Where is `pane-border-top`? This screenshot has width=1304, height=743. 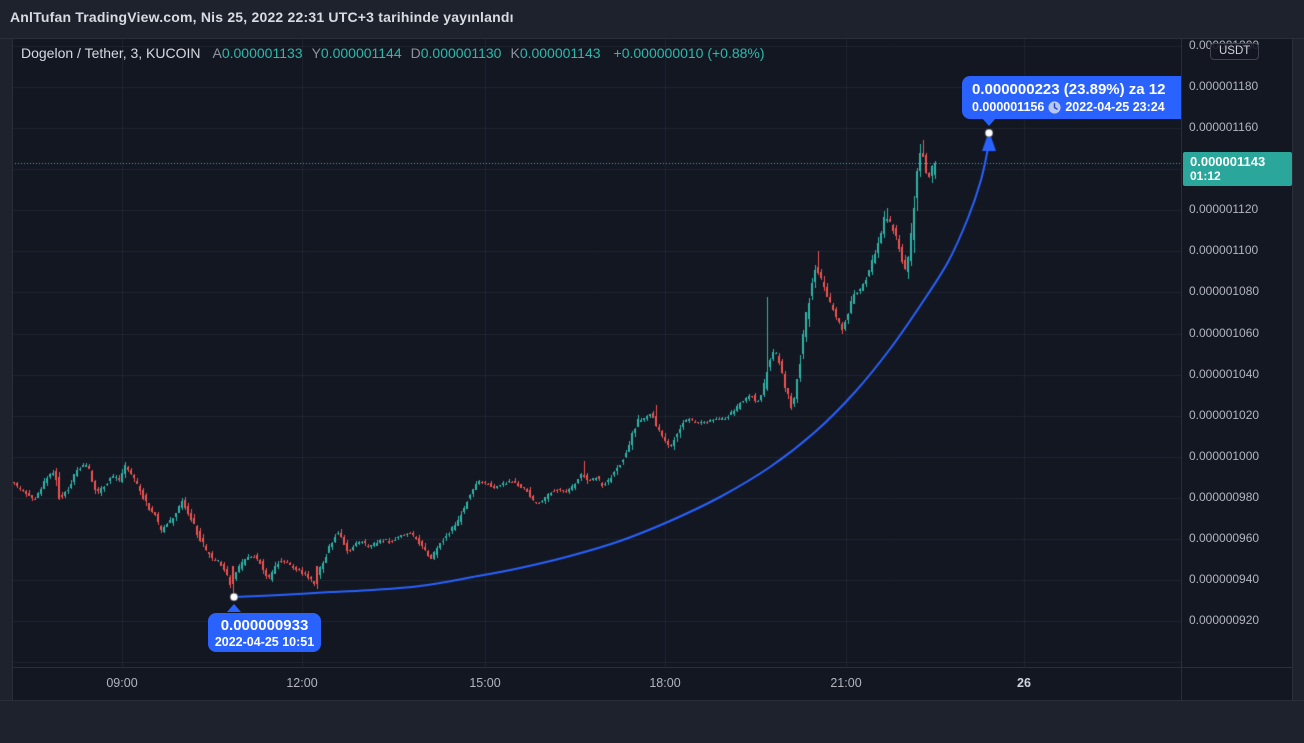
pane-border-top is located at coordinates (652, 38).